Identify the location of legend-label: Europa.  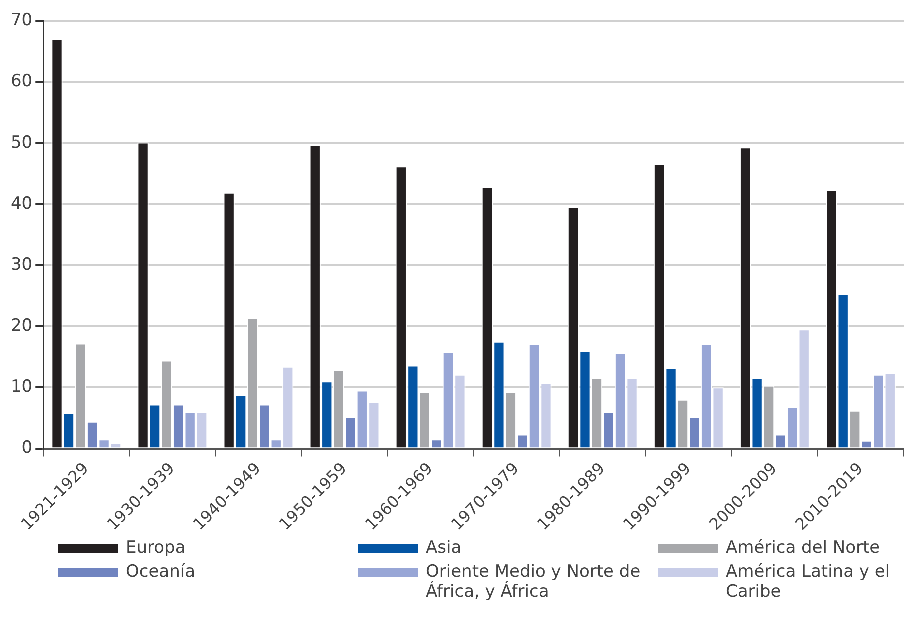
(156, 548).